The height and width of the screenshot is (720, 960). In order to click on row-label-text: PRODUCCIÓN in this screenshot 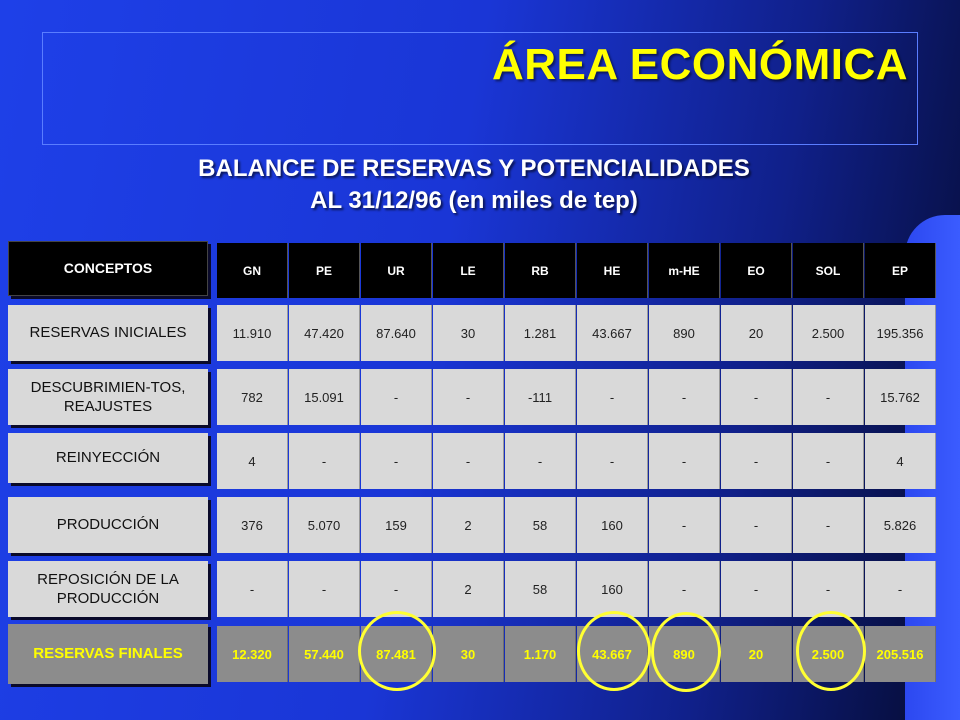, I will do `click(108, 525)`.